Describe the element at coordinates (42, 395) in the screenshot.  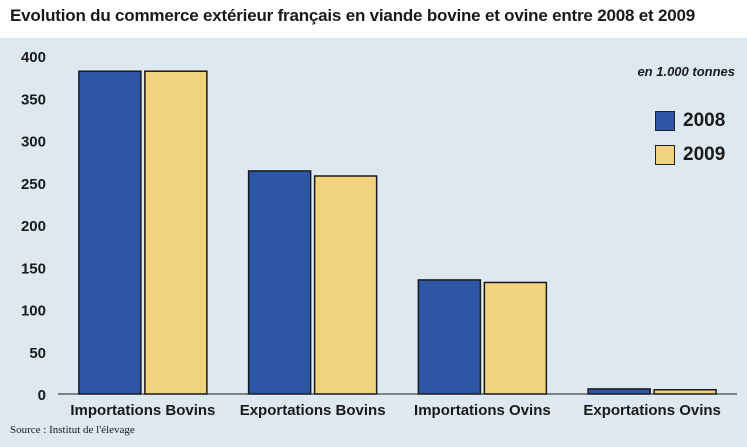
I see `y-tick-label: 0` at that location.